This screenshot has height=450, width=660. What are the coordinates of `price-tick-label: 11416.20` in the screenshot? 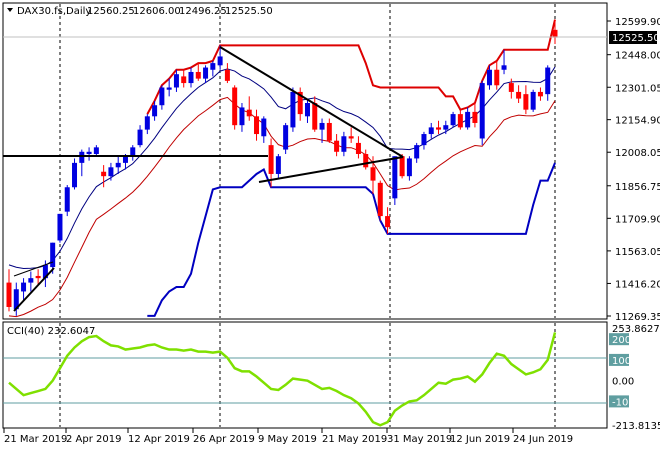 It's located at (637, 284).